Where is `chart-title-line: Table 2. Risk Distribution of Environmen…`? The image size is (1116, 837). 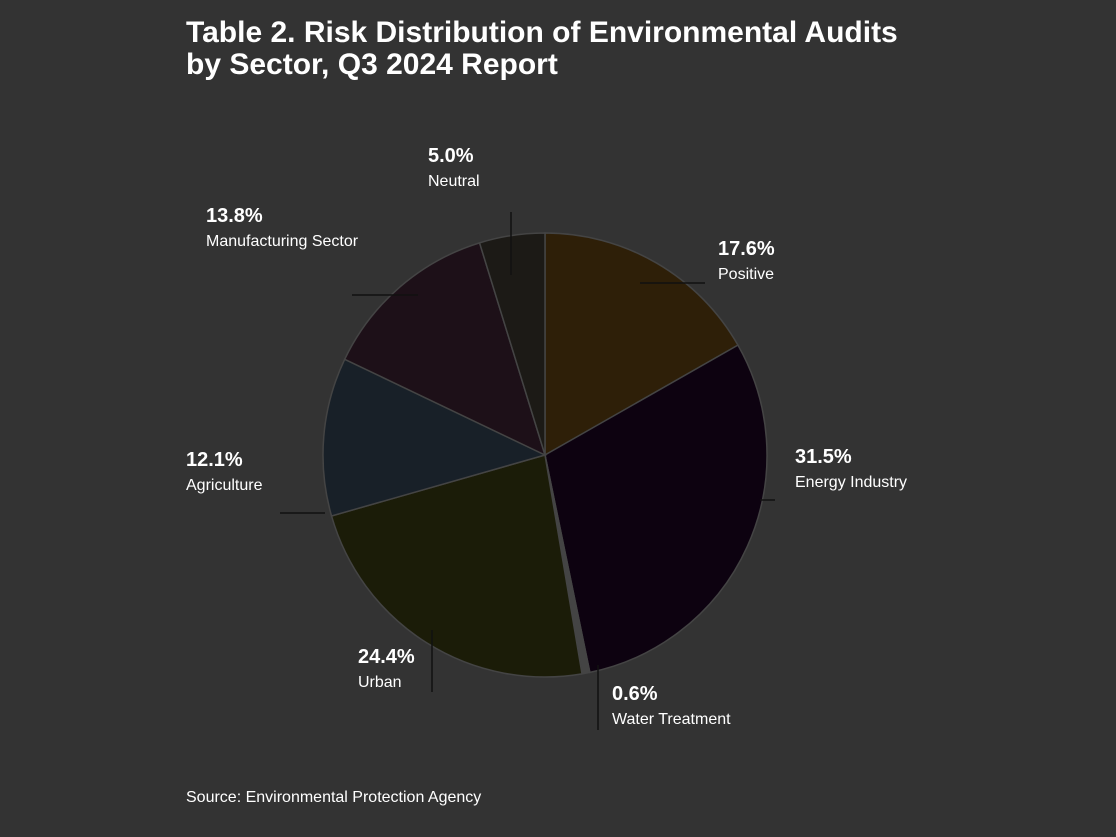 chart-title-line: Table 2. Risk Distribution of Environmen… is located at coordinates (542, 32).